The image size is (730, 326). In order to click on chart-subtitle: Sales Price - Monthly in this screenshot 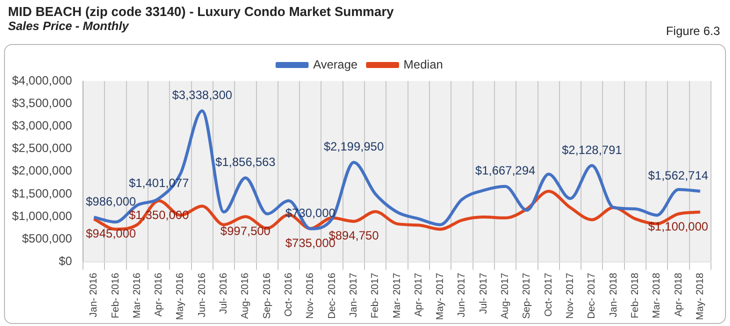, I will do `click(68, 26)`.